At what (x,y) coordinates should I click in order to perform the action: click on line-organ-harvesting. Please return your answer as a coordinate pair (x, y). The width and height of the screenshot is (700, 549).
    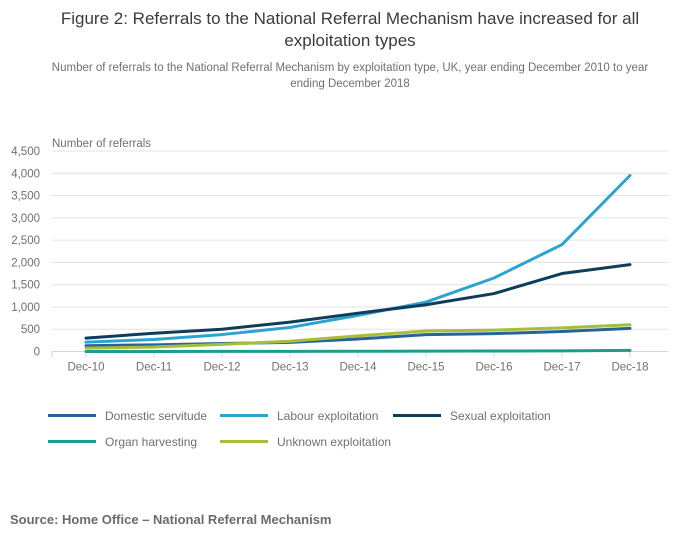
    Looking at the image, I should click on (358, 350).